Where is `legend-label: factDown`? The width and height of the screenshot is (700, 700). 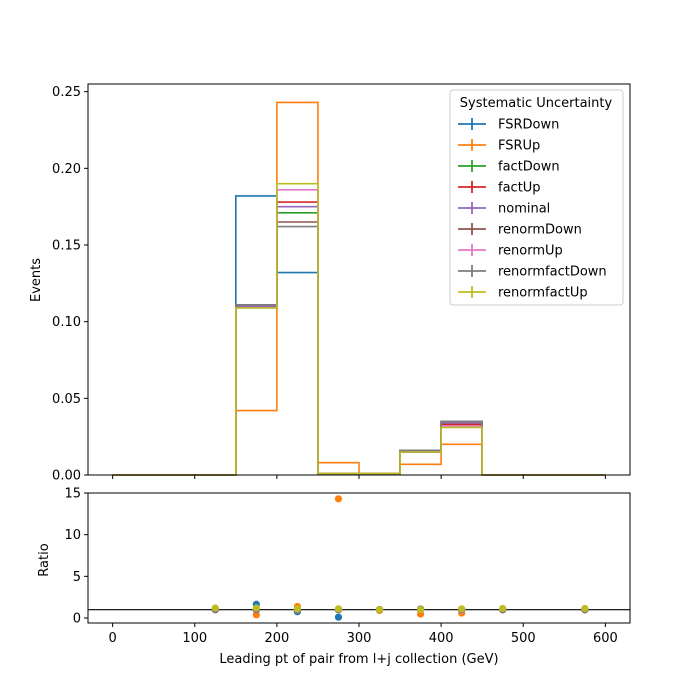 legend-label: factDown is located at coordinates (529, 167).